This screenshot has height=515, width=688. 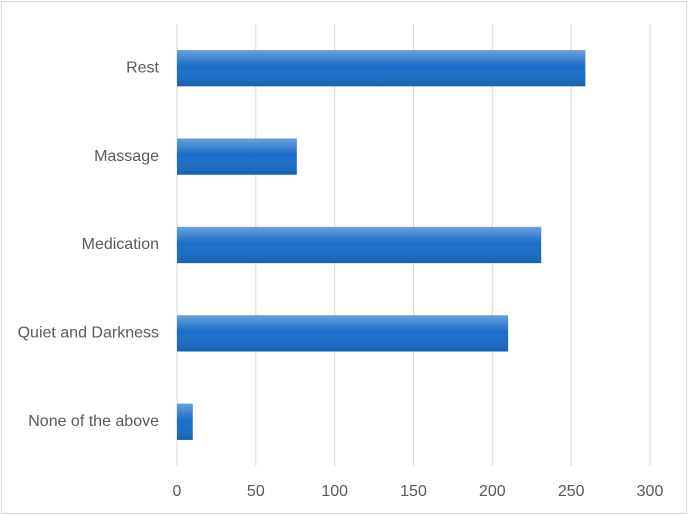 What do you see at coordinates (413, 491) in the screenshot?
I see `x-tick-label: 150` at bounding box center [413, 491].